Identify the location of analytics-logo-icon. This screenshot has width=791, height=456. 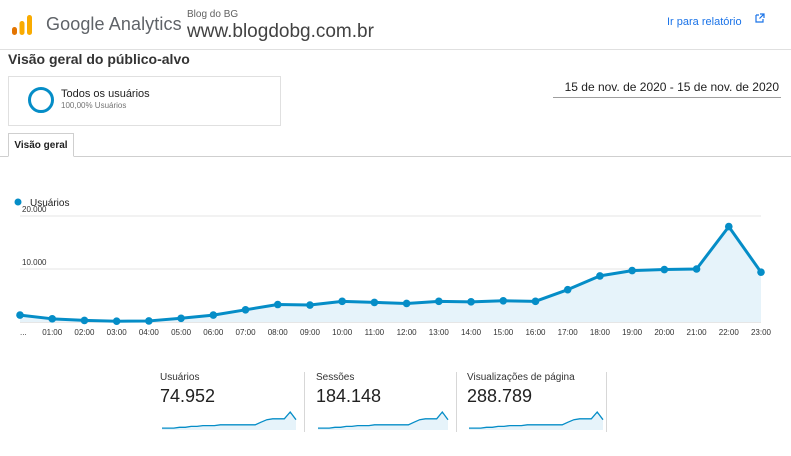
(22, 25).